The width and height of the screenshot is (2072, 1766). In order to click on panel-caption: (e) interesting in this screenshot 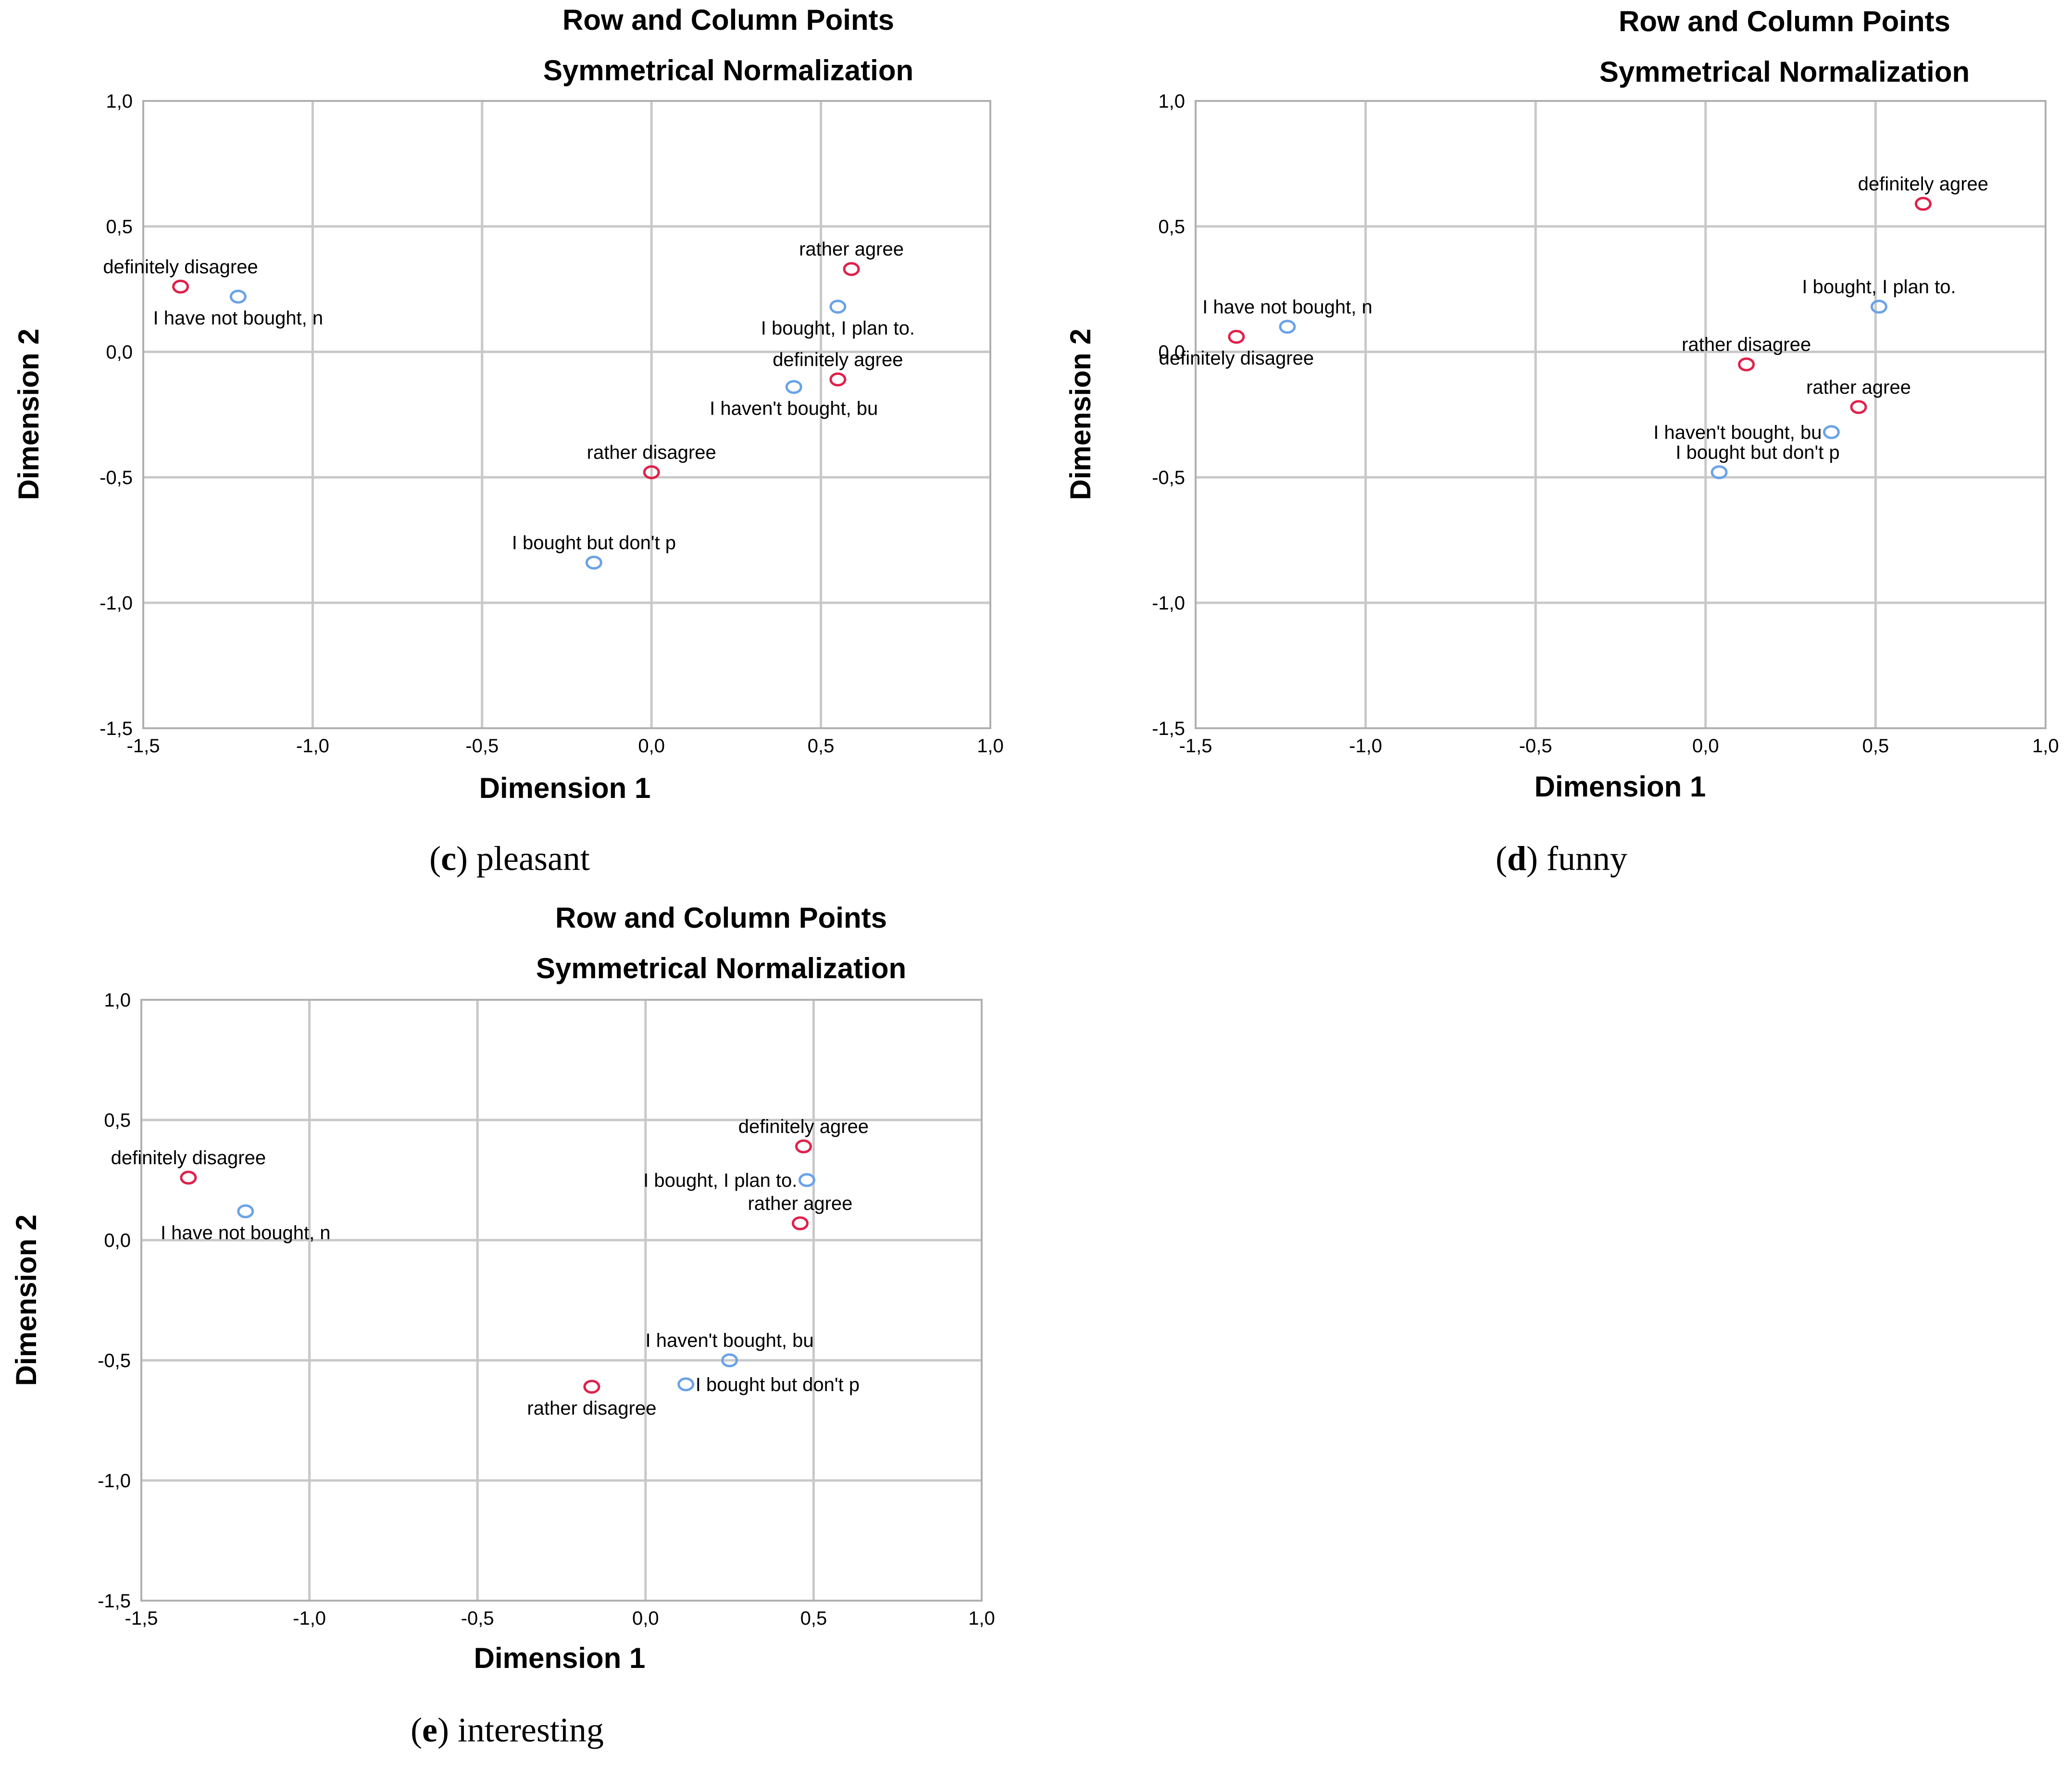, I will do `click(507, 1730)`.